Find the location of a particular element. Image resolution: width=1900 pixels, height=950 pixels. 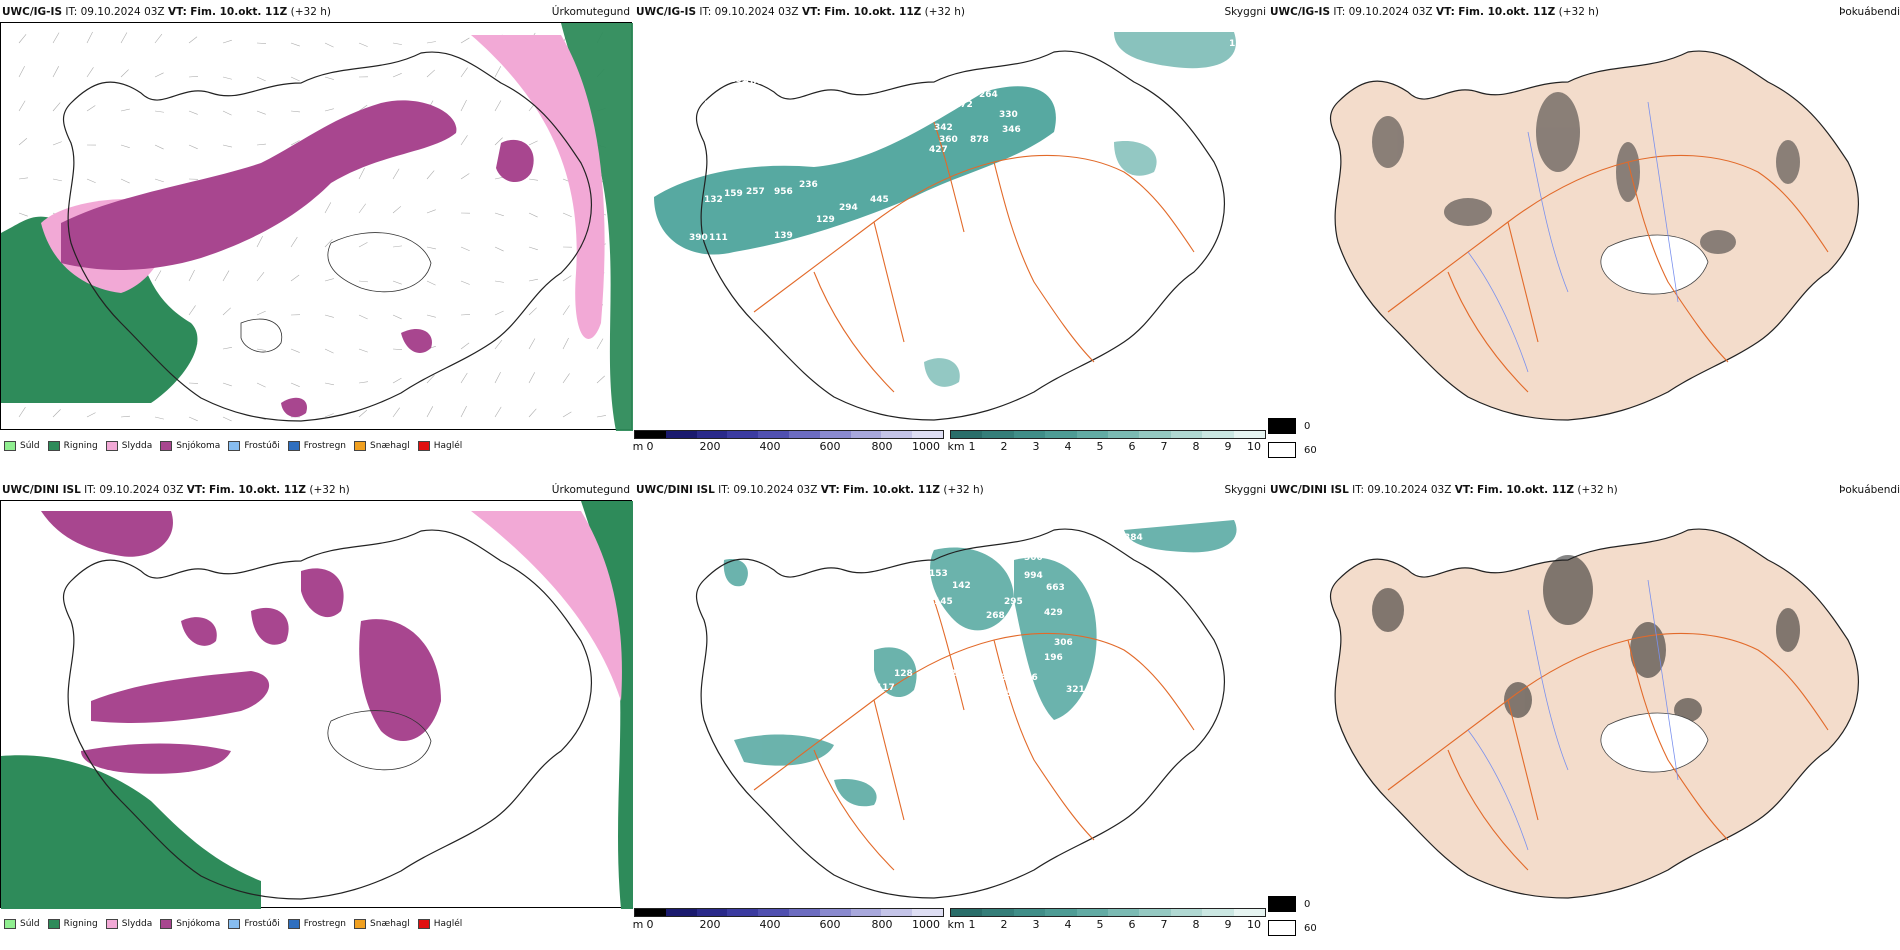

cloud-base-label: 346 is located at coordinates (1011, 130).